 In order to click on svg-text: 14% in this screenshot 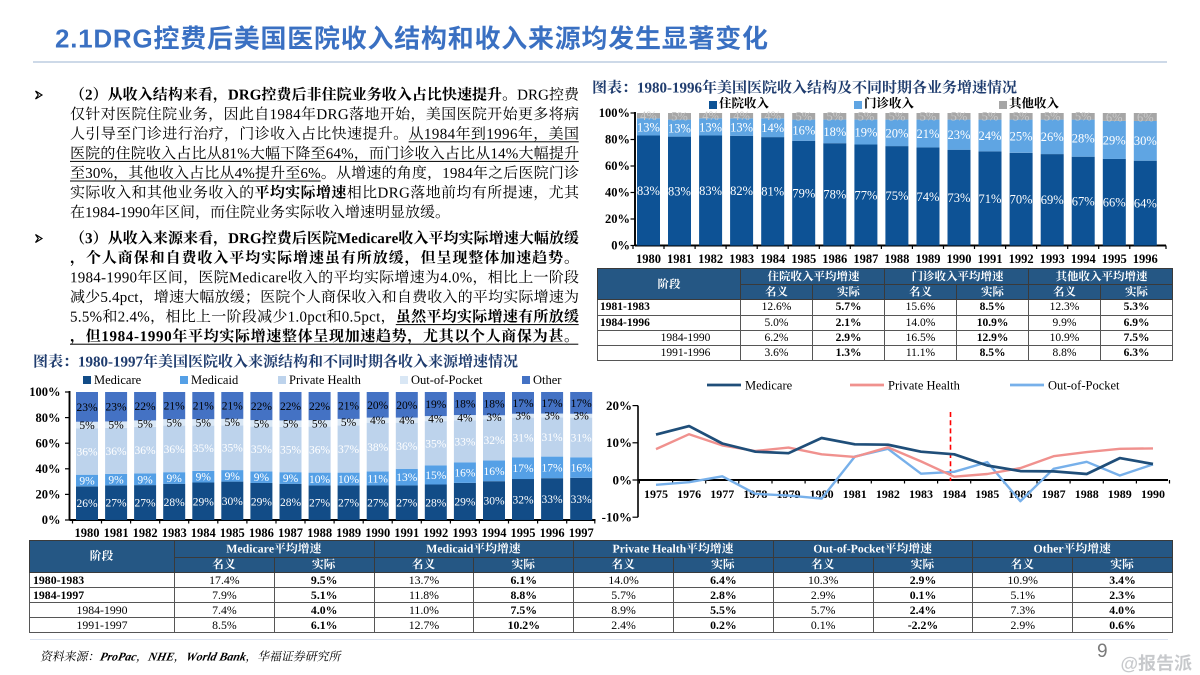, I will do `click(772, 128)`.